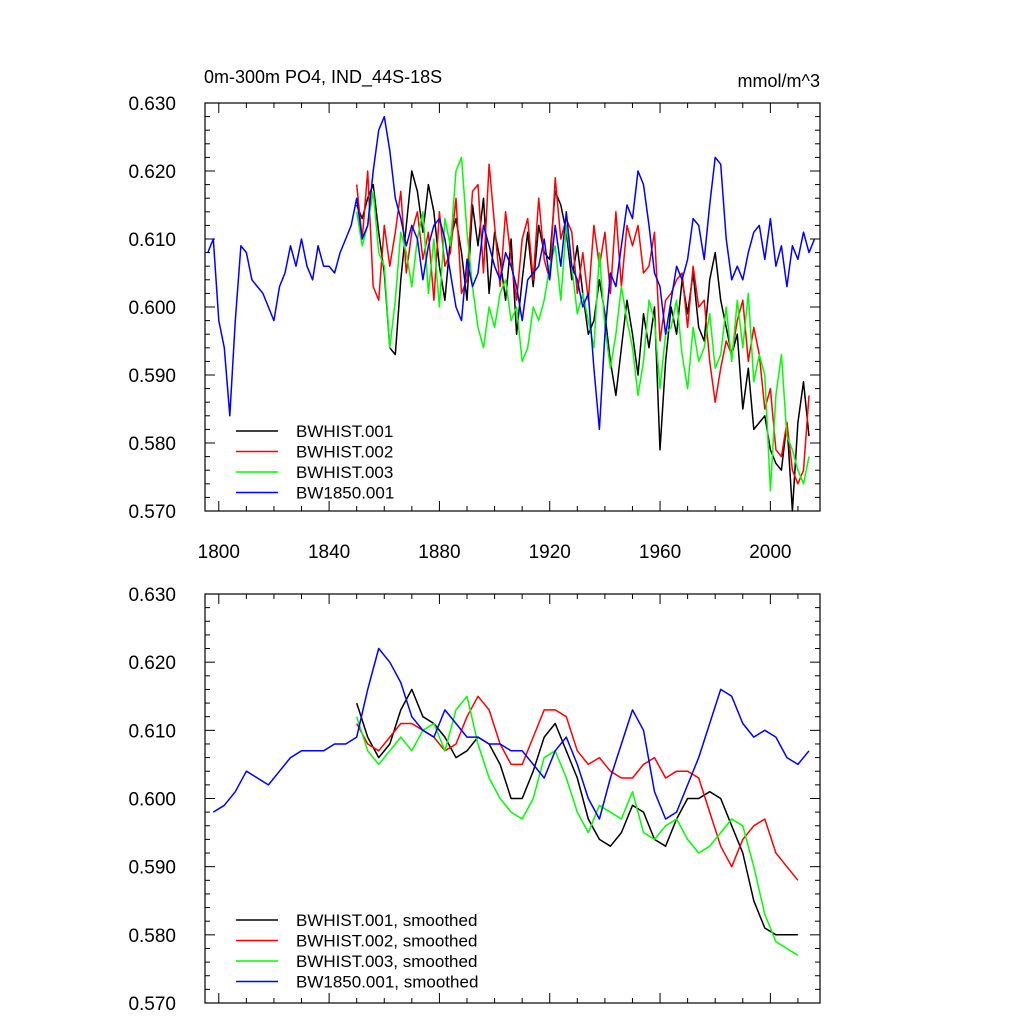  What do you see at coordinates (329, 552) in the screenshot?
I see `top-x-tick-label: 1840` at bounding box center [329, 552].